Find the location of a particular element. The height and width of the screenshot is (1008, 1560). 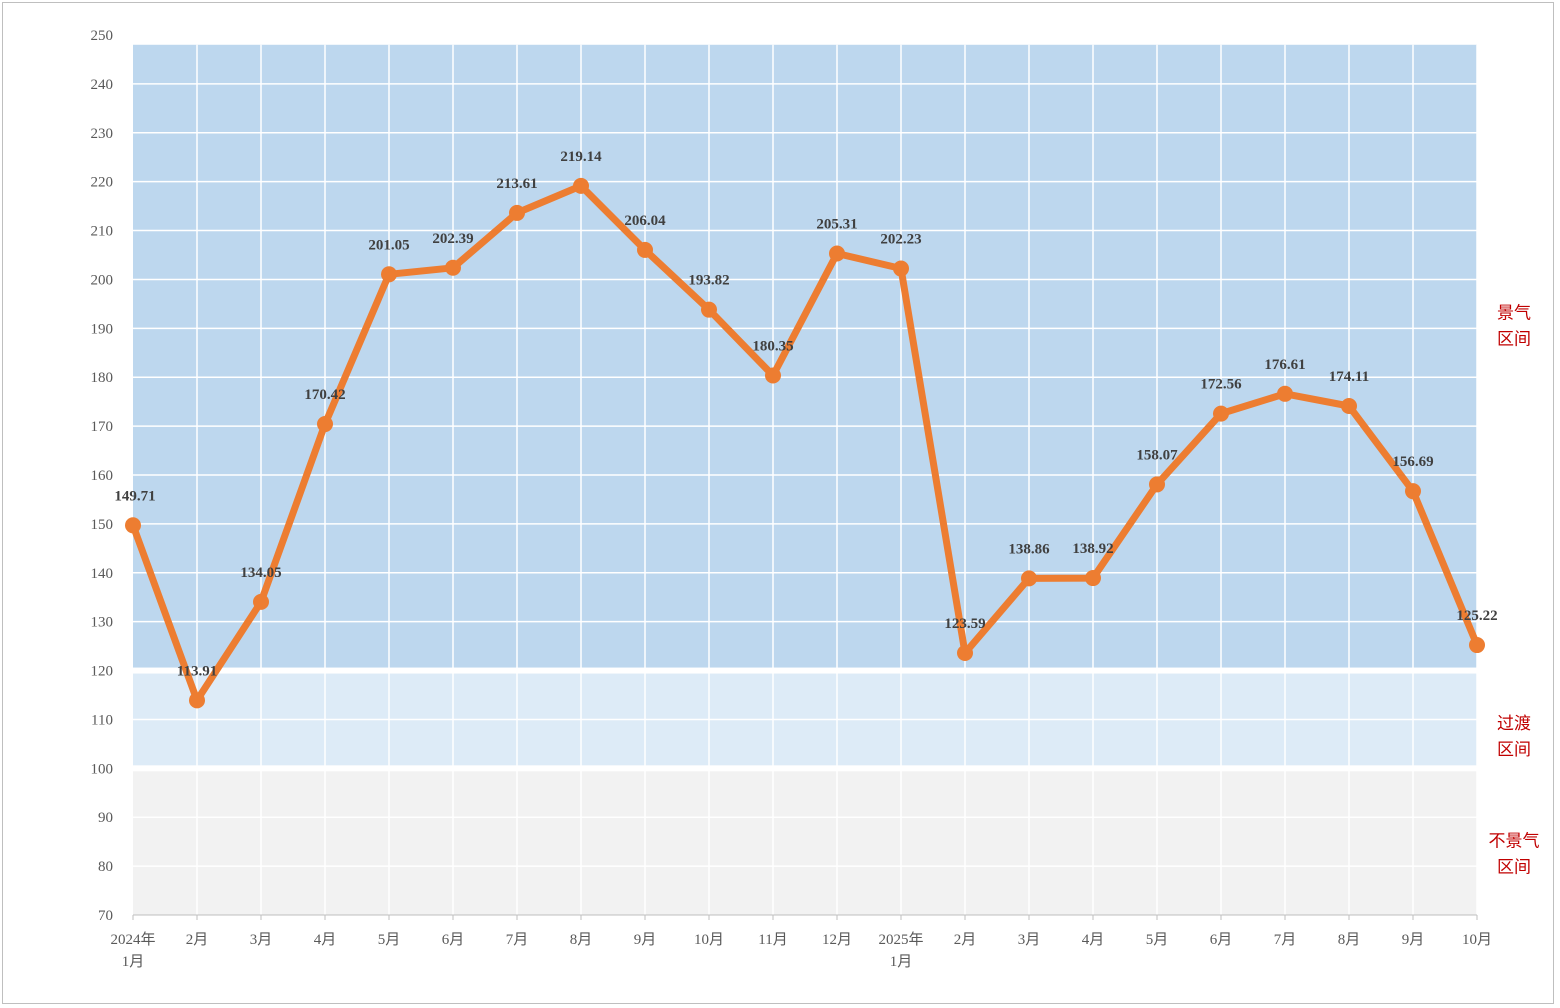

y-tick-label: 160 is located at coordinates (102, 476).